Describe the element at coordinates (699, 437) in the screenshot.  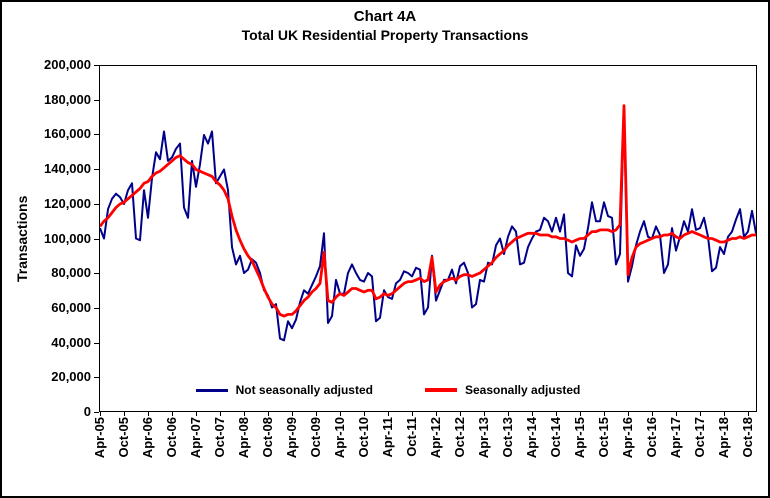
I see `x-tick-label: Oct-17` at that location.